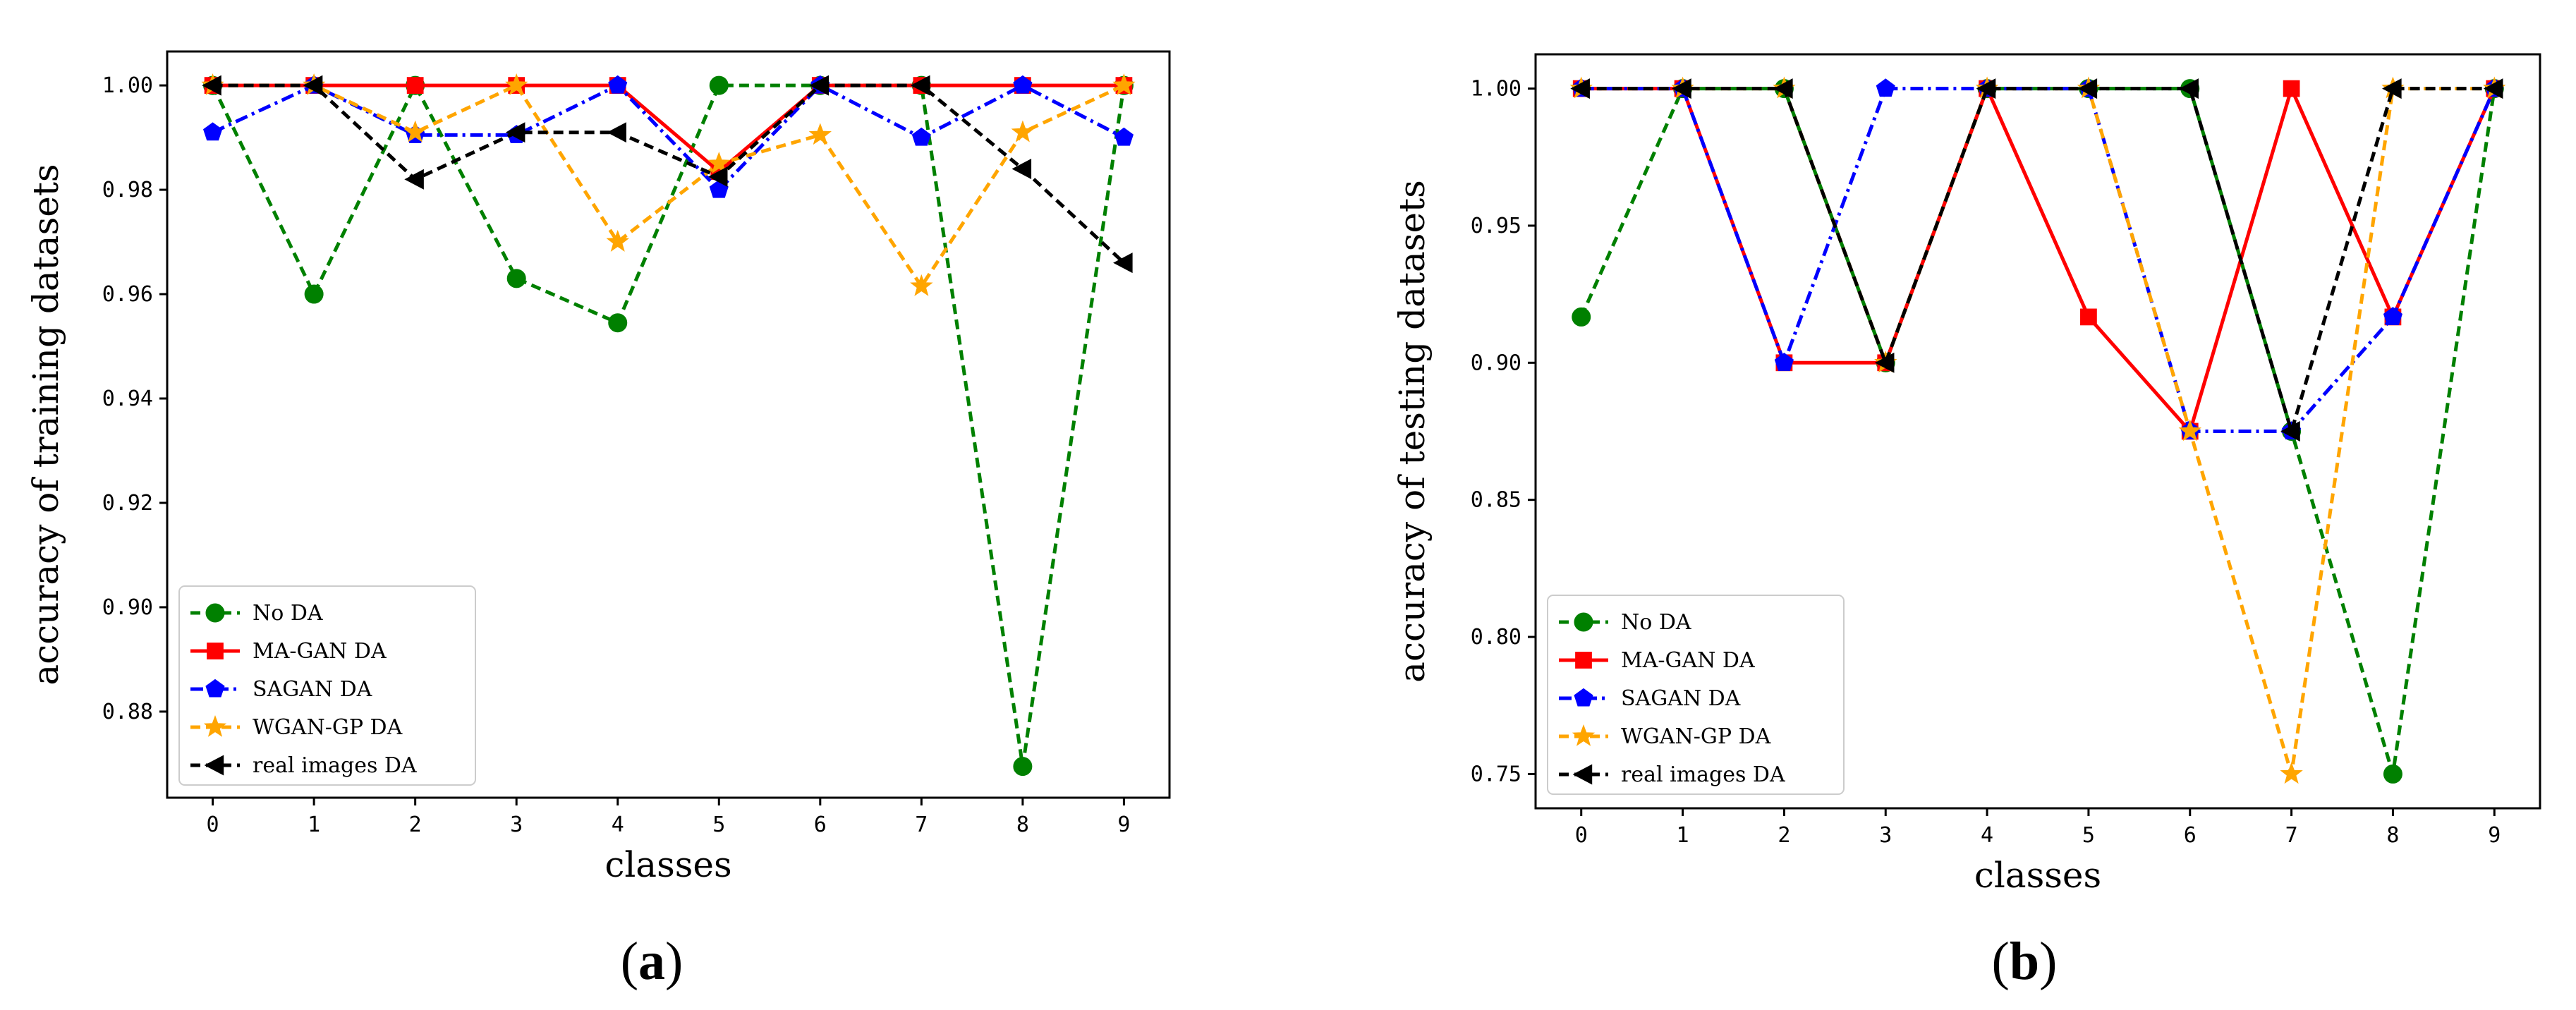  I want to click on legend-item: real images DA, so click(303, 765).